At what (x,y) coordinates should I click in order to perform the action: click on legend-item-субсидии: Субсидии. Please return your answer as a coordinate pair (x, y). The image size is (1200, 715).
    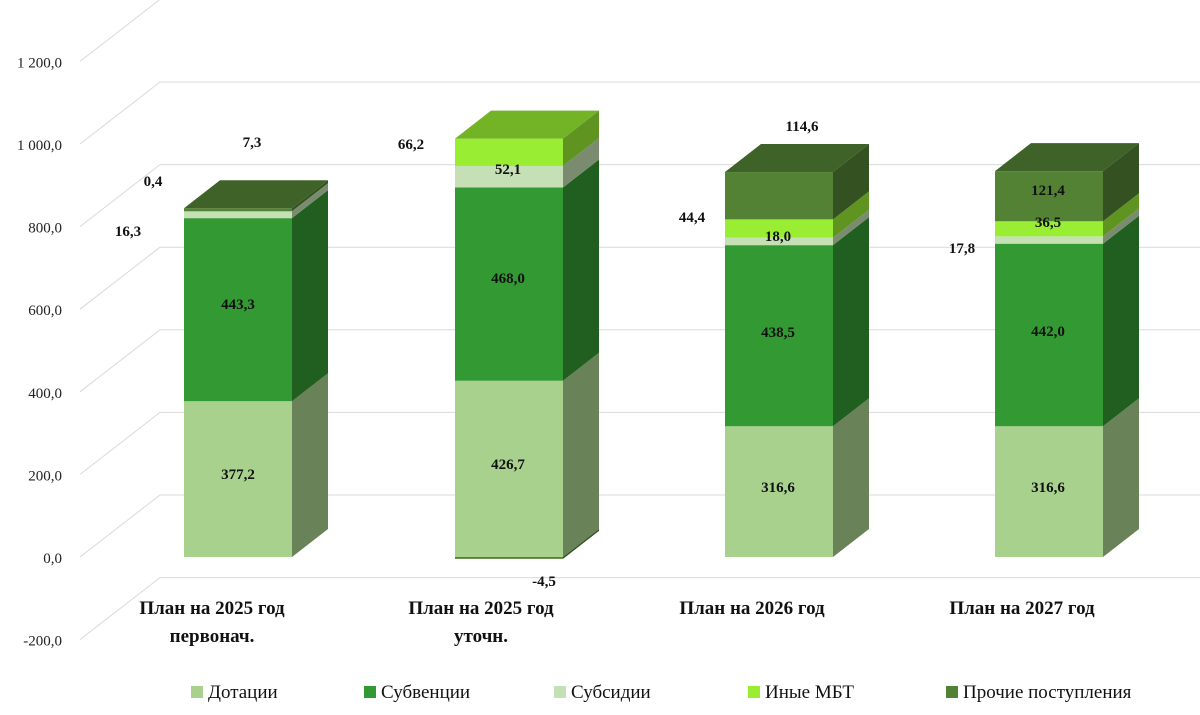
    Looking at the image, I should click on (602, 692).